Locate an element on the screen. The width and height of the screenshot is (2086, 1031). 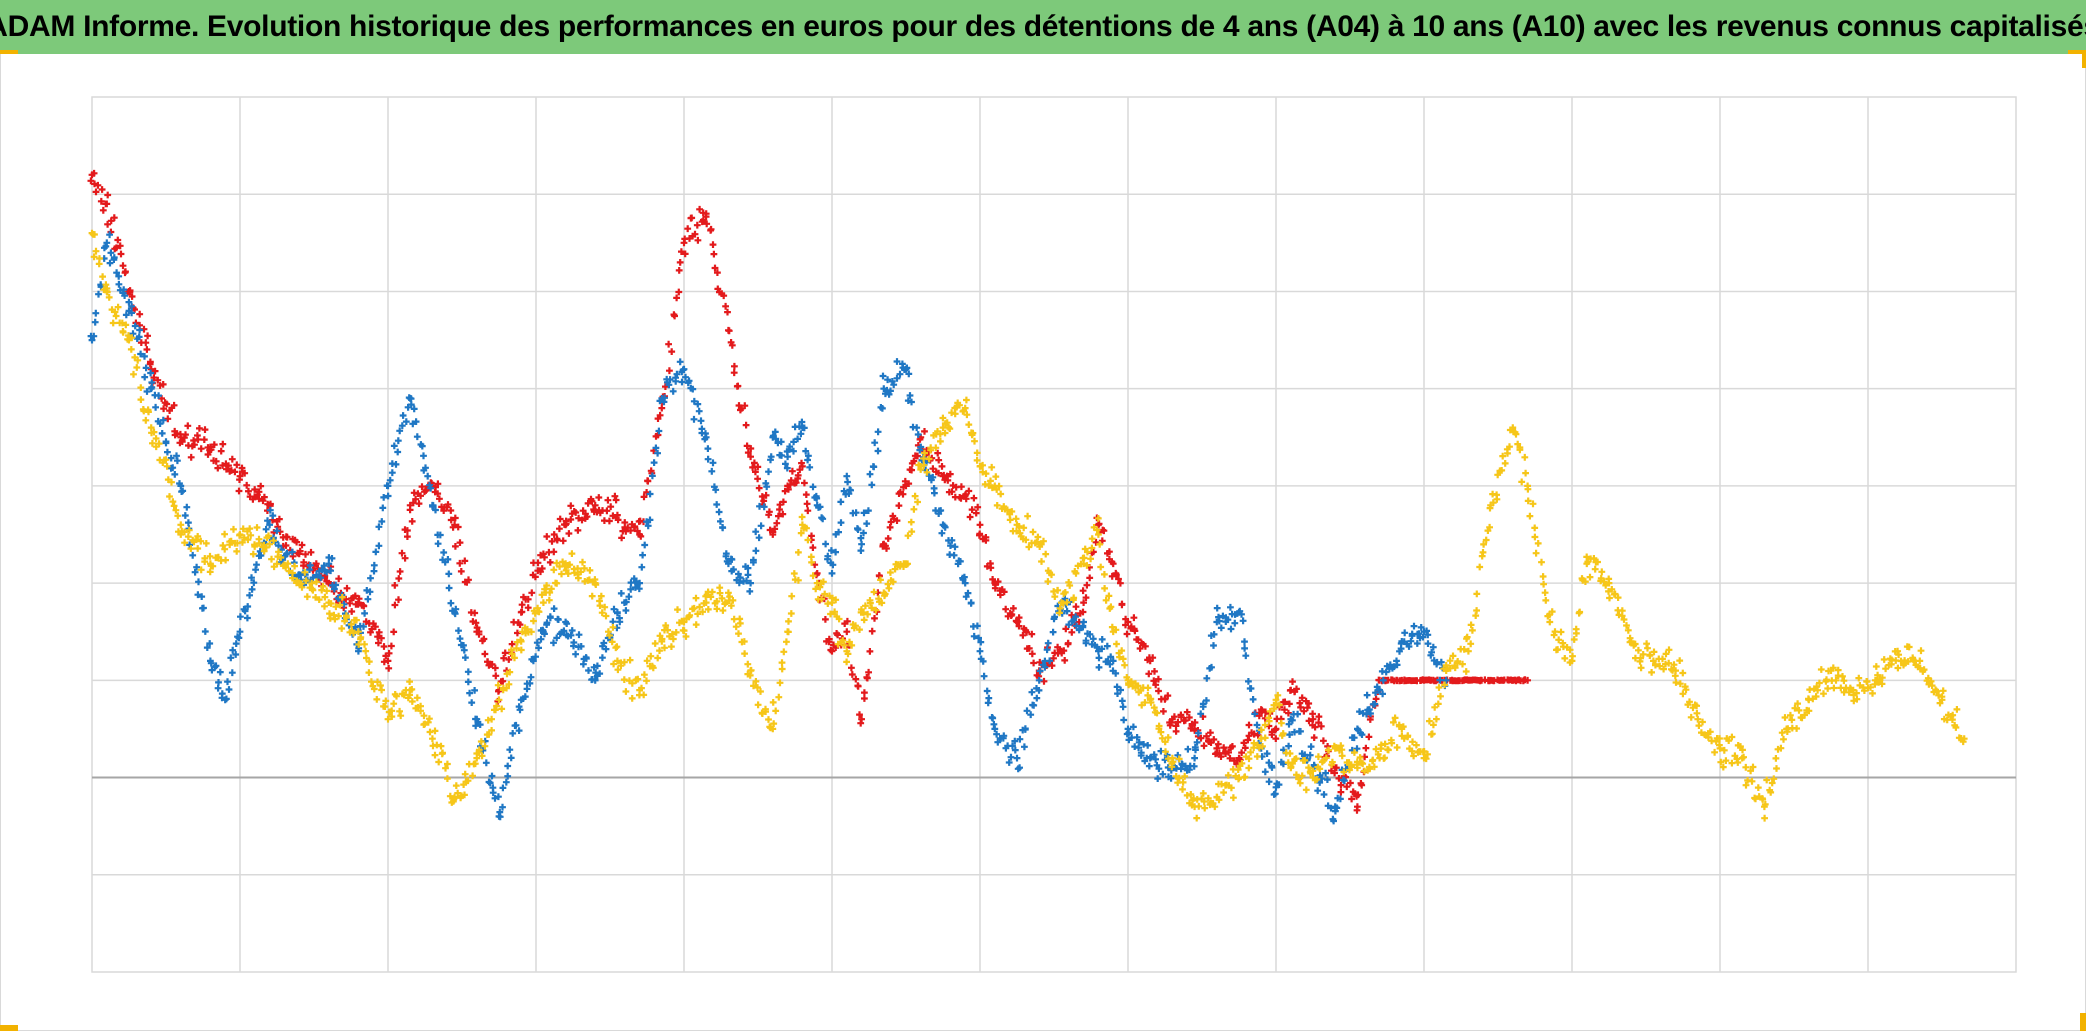
corner-mark-right-top is located at coordinates (2084, 59).